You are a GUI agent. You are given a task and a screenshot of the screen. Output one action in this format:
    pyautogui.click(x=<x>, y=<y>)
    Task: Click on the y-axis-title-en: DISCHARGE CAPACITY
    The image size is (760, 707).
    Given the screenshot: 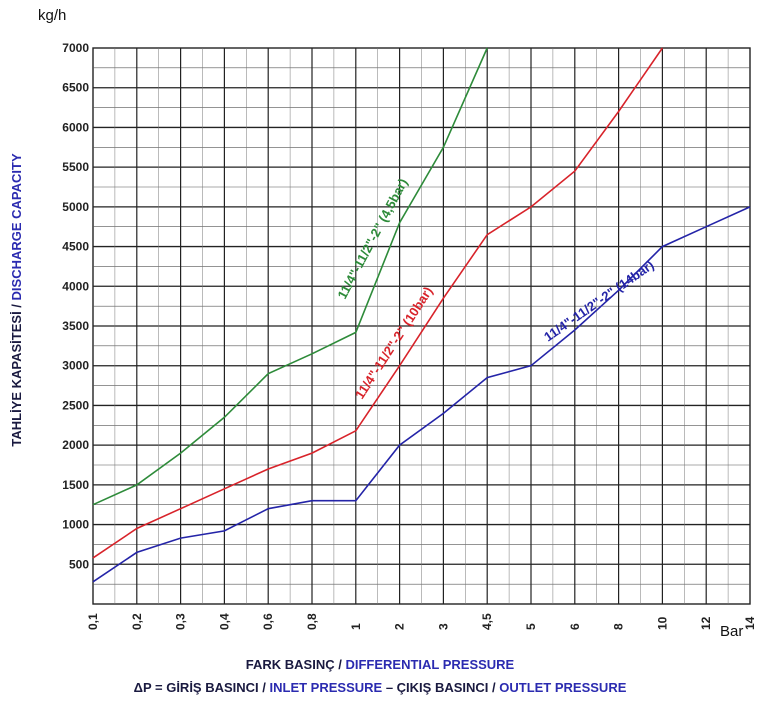 What is the action you would take?
    pyautogui.click(x=16, y=226)
    